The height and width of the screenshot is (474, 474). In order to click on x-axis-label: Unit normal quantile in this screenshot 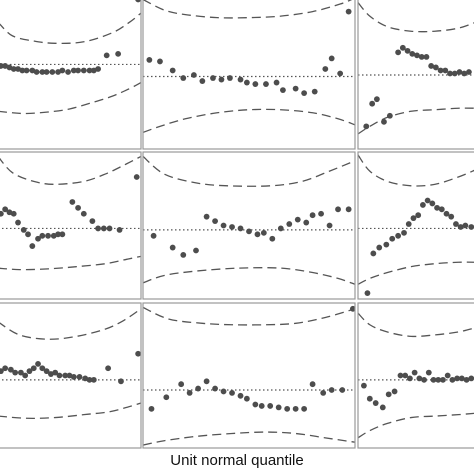, I will do `click(237, 460)`.